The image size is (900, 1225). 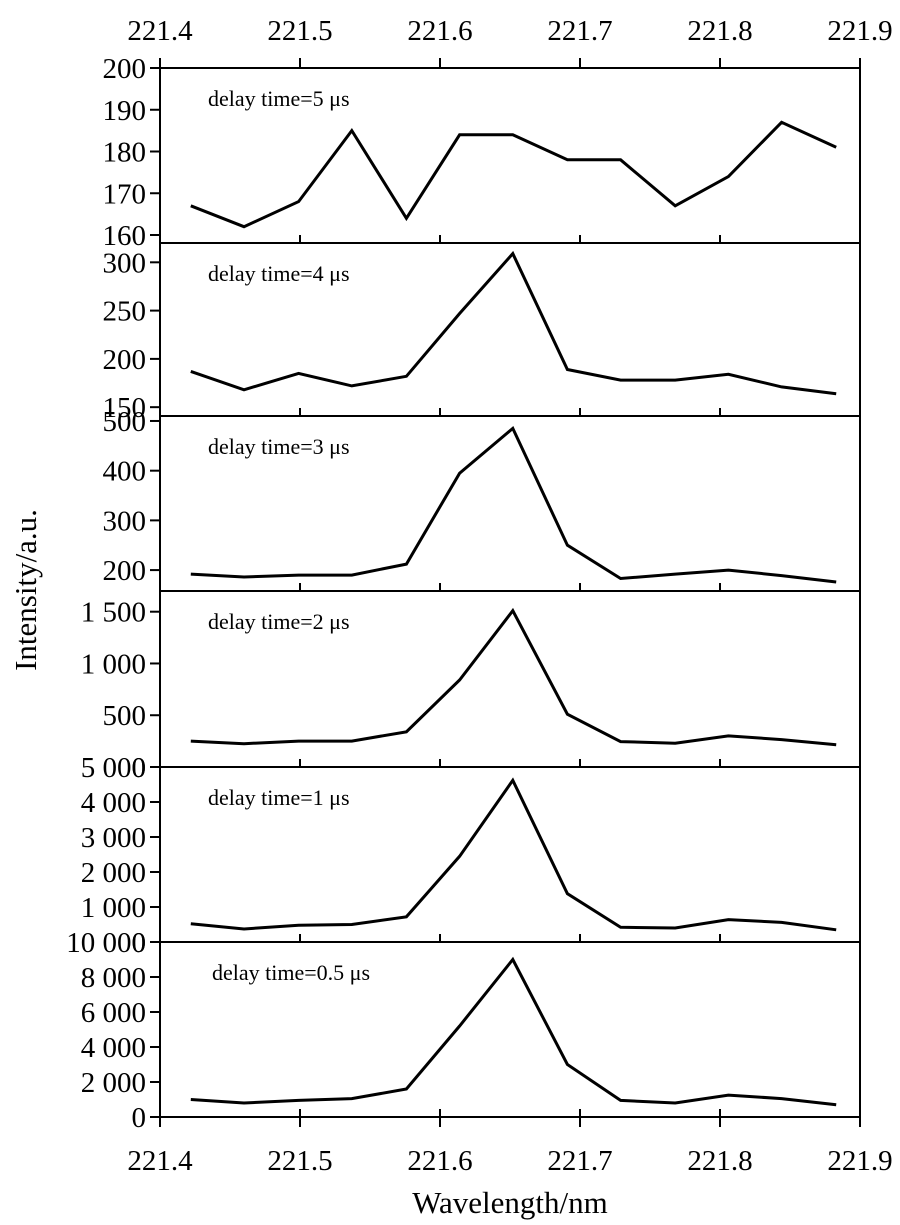 I want to click on y-tick-label: 3 000, so click(x=113, y=838).